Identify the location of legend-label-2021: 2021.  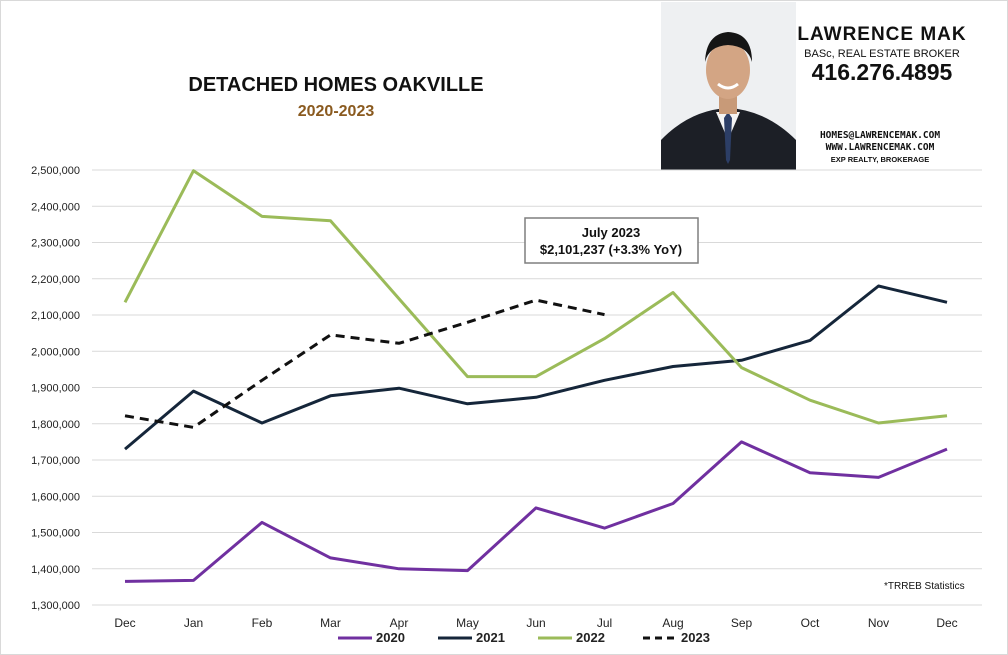
(490, 637).